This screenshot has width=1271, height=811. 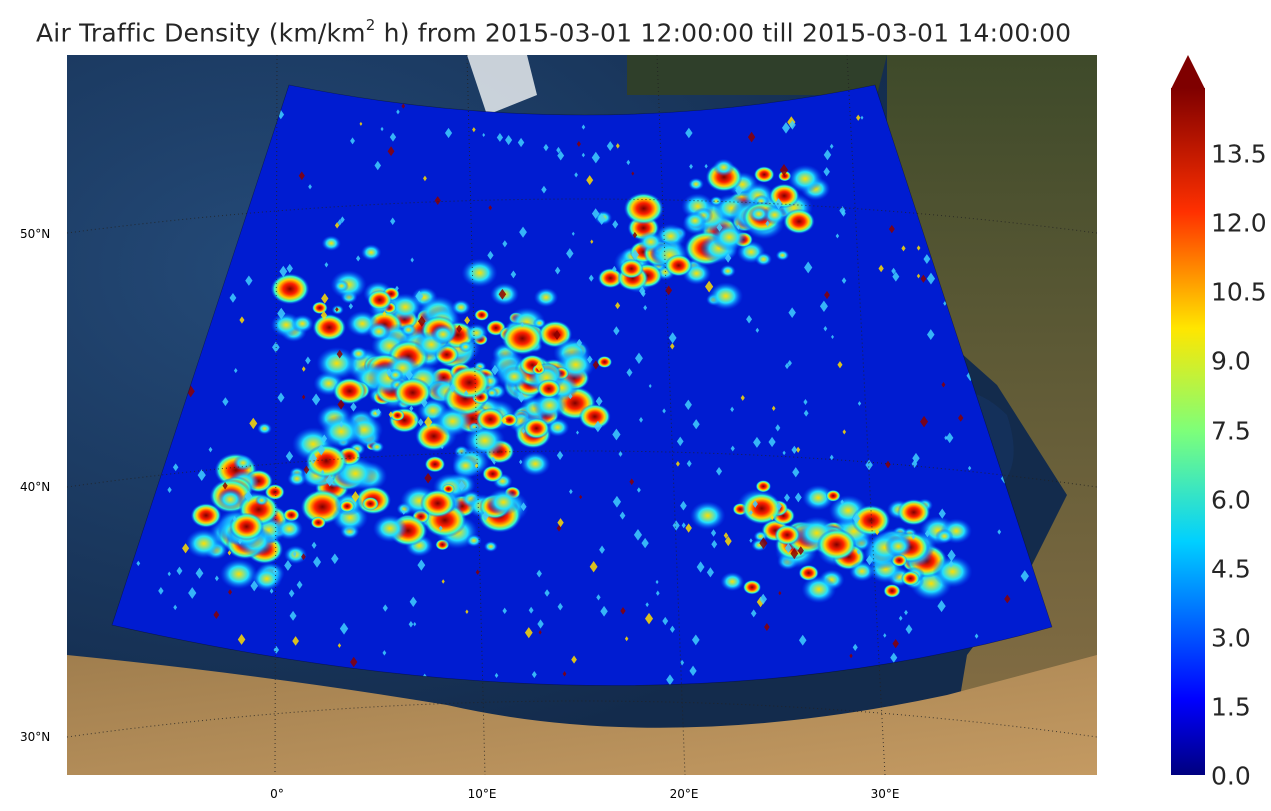 I want to click on meridian-10e, so click(x=476, y=415).